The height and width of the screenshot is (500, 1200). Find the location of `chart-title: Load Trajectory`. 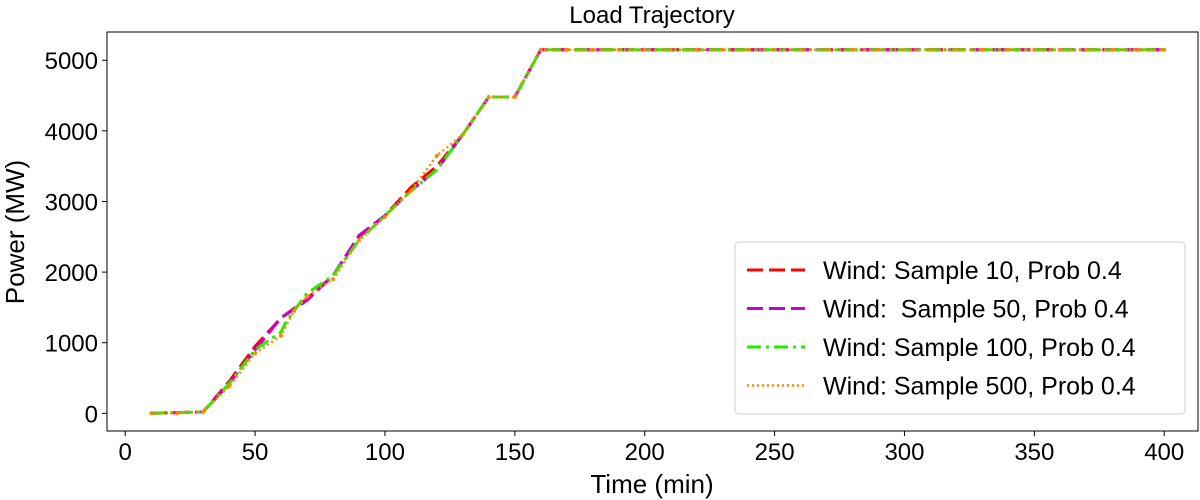

chart-title: Load Trajectory is located at coordinates (651, 15).